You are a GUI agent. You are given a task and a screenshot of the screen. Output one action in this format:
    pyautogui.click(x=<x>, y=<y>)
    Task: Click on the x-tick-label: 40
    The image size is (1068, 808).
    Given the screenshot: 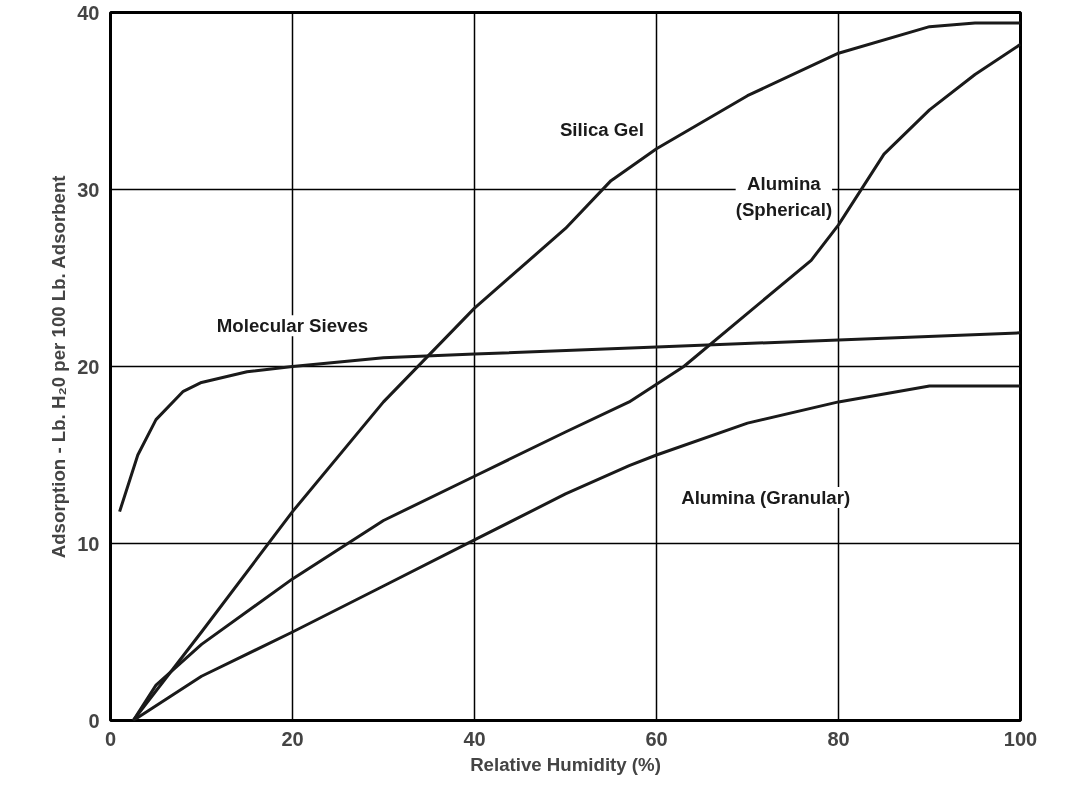 What is the action you would take?
    pyautogui.click(x=474, y=738)
    